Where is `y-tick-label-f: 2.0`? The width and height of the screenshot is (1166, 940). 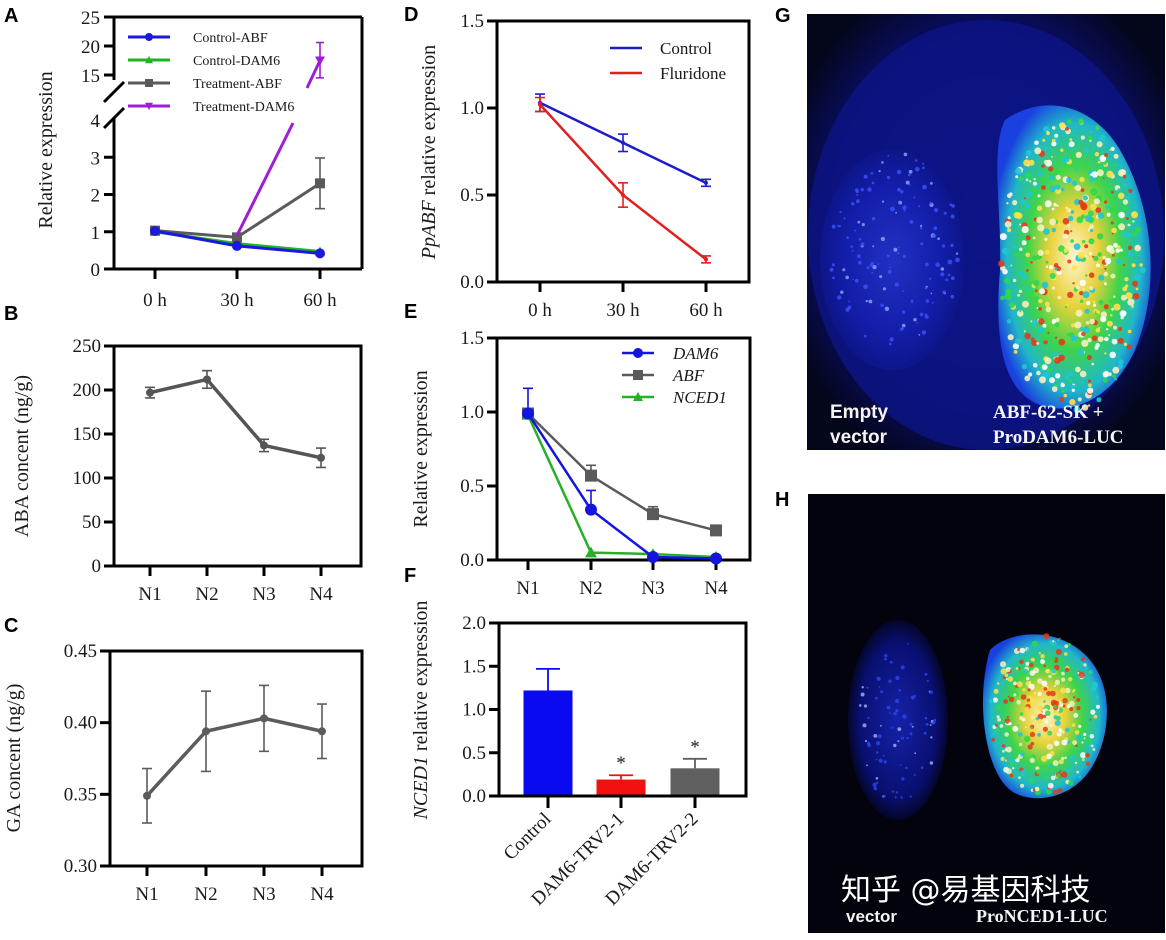
y-tick-label-f: 2.0 is located at coordinates (474, 623).